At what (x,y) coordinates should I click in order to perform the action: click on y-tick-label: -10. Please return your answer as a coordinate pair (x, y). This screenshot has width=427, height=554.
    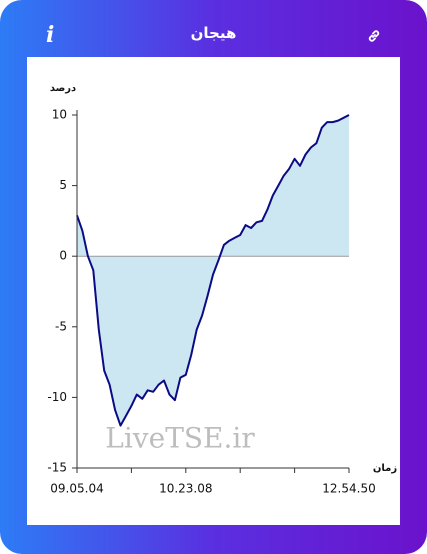
    Looking at the image, I should click on (57, 397).